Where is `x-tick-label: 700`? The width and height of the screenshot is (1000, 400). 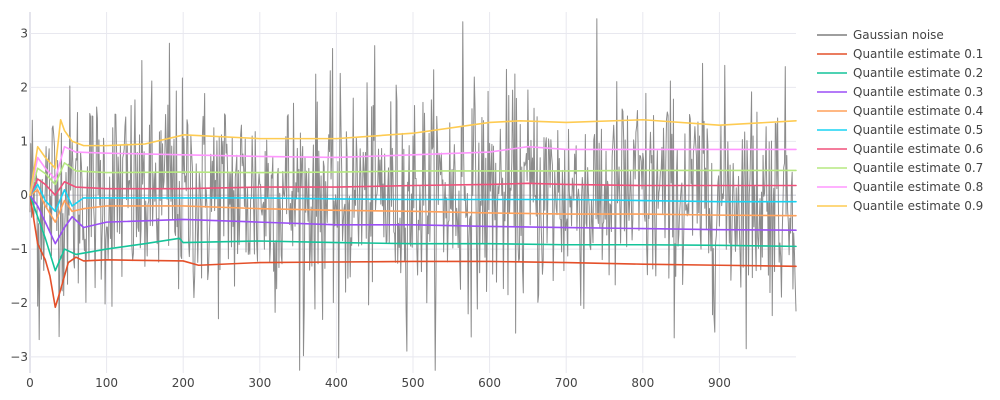
x-tick-label: 700 is located at coordinates (566, 383).